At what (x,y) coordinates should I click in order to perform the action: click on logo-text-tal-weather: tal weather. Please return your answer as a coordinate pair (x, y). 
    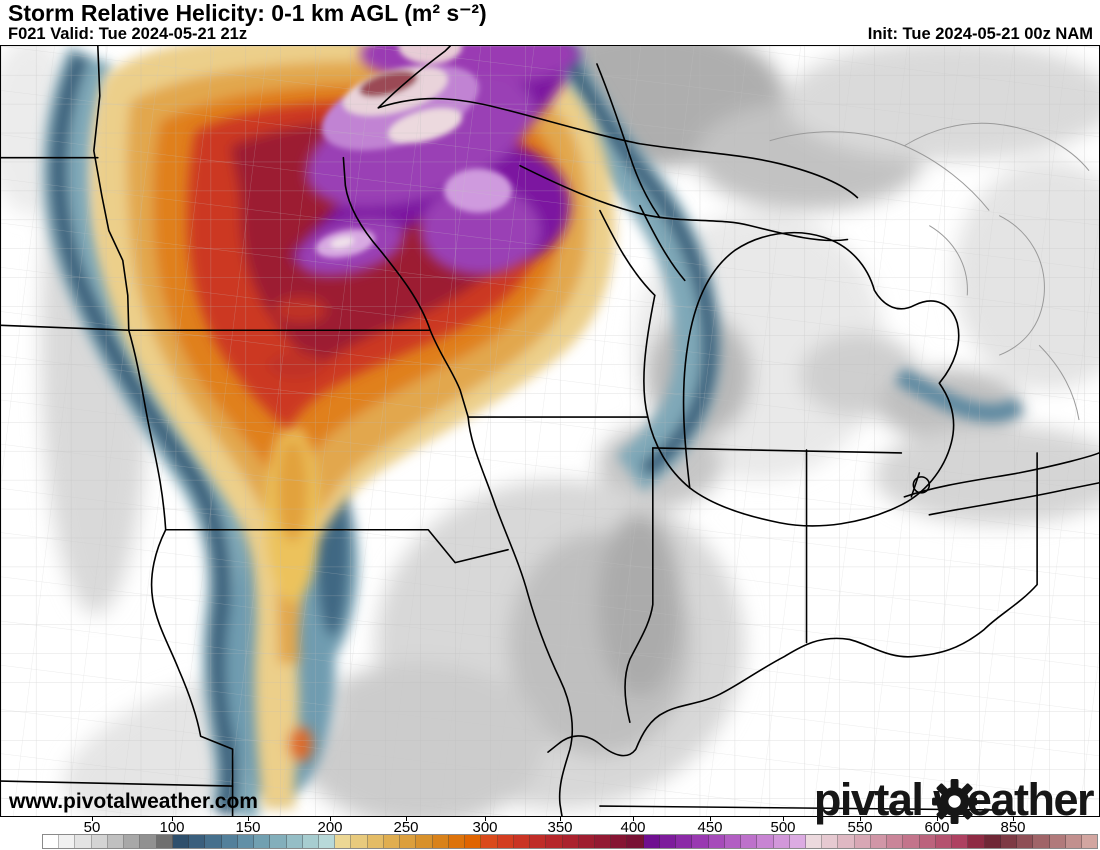
    Looking at the image, I should click on (984, 799).